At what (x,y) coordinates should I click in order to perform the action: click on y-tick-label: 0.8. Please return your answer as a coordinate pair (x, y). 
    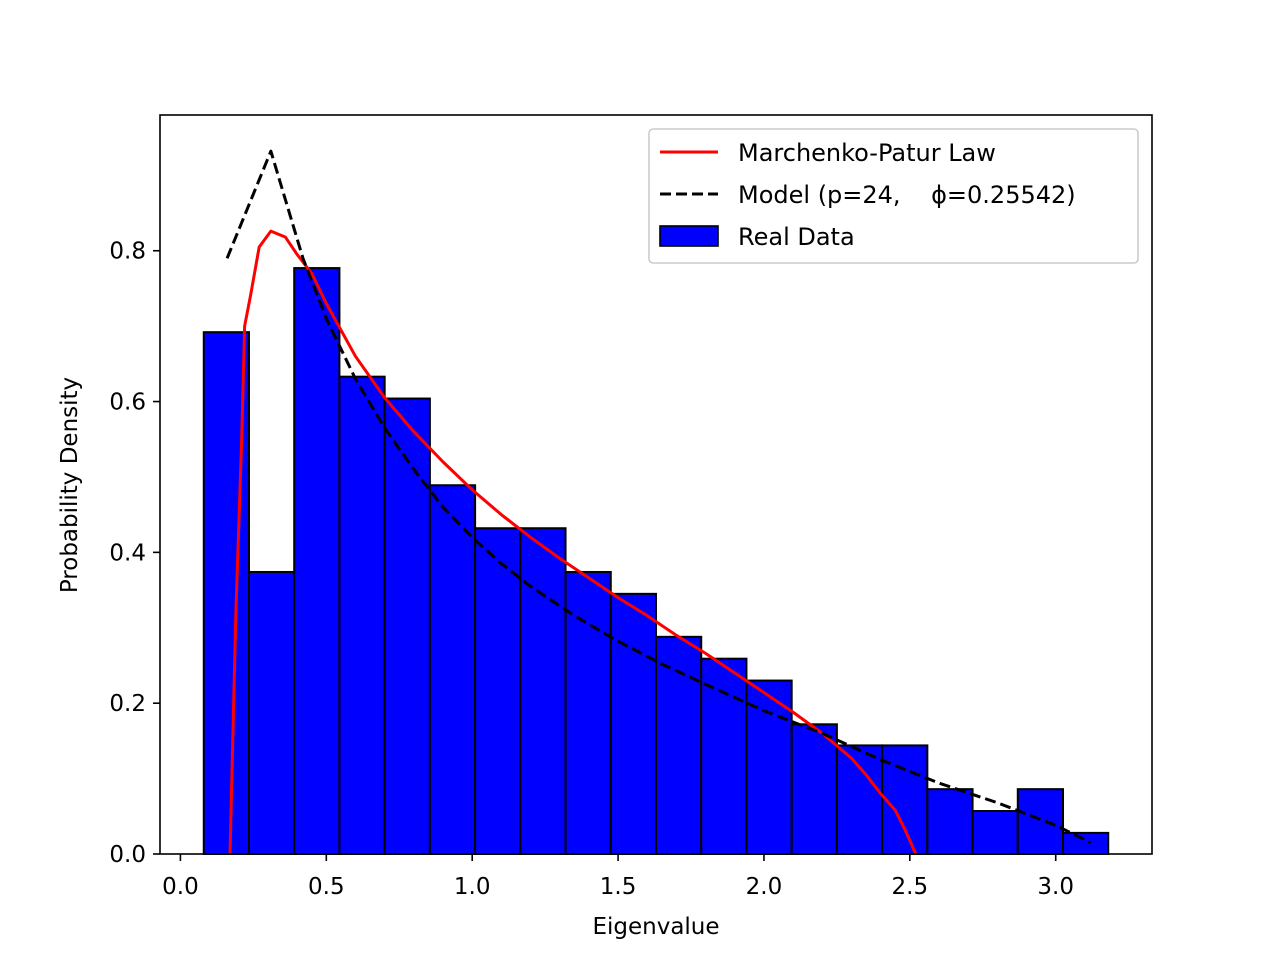
    Looking at the image, I should click on (127, 252).